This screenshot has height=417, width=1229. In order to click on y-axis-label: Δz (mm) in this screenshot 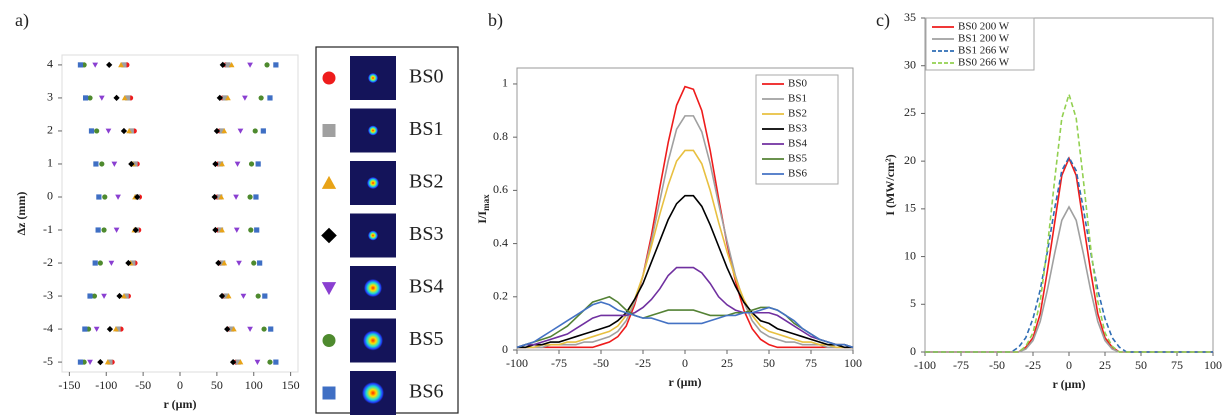, I will do `click(21, 214)`.